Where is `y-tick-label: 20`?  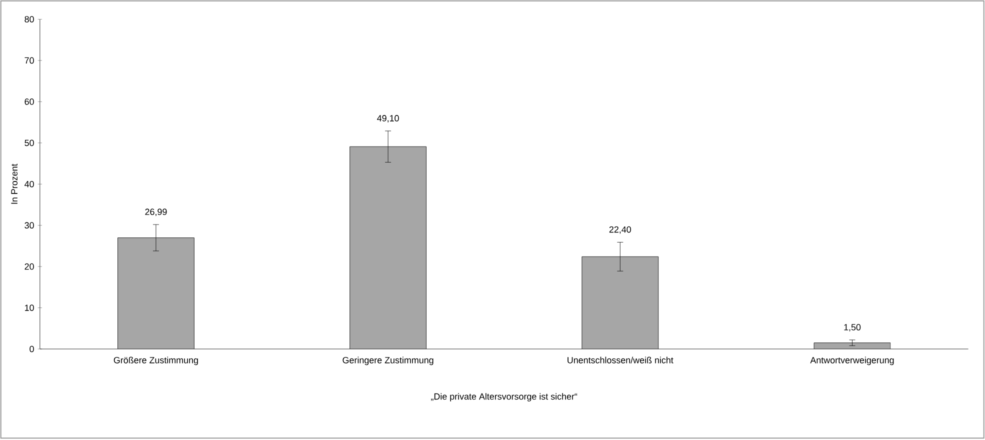 y-tick-label: 20 is located at coordinates (29, 267).